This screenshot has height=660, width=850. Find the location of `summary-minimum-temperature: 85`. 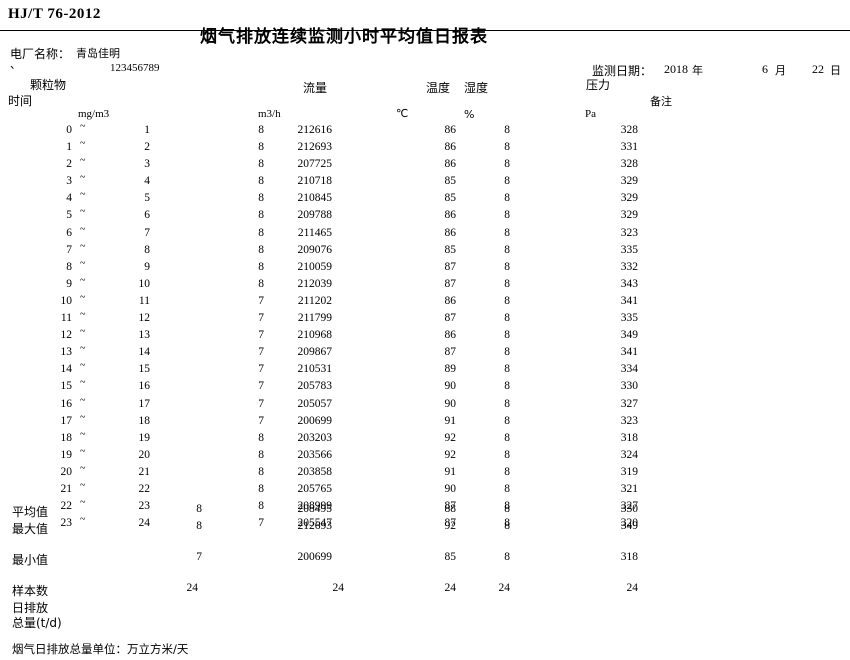

summary-minimum-temperature: 85 is located at coordinates (450, 557).